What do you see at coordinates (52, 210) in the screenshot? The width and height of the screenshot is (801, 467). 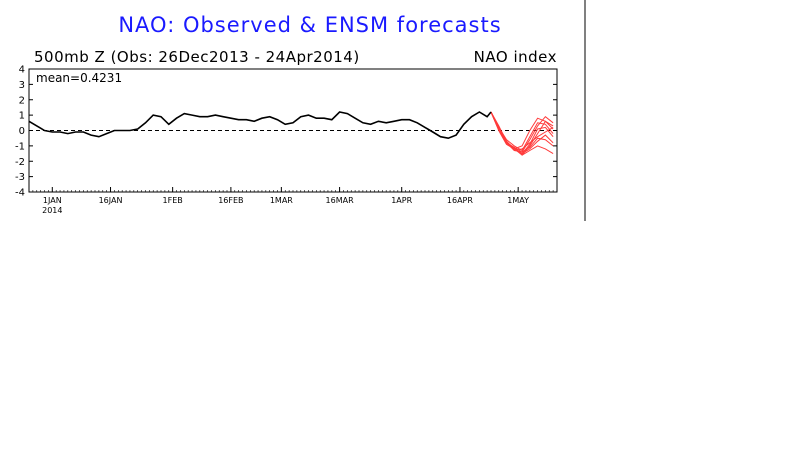 I see `x-tick-year-label: 2014` at bounding box center [52, 210].